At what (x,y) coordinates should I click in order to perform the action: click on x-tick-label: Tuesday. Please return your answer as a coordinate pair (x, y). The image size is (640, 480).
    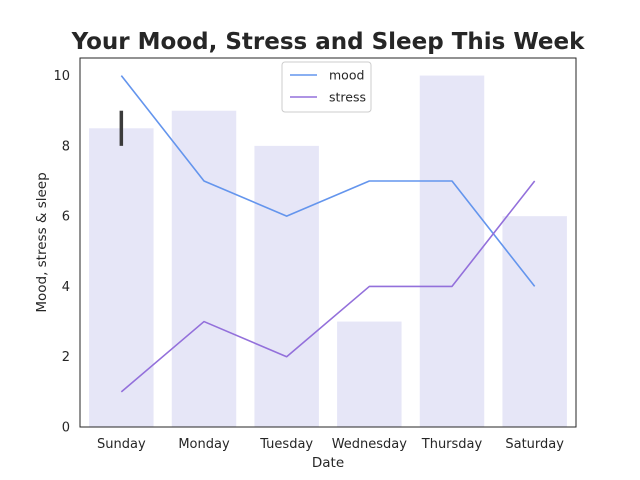
    Looking at the image, I should click on (286, 444).